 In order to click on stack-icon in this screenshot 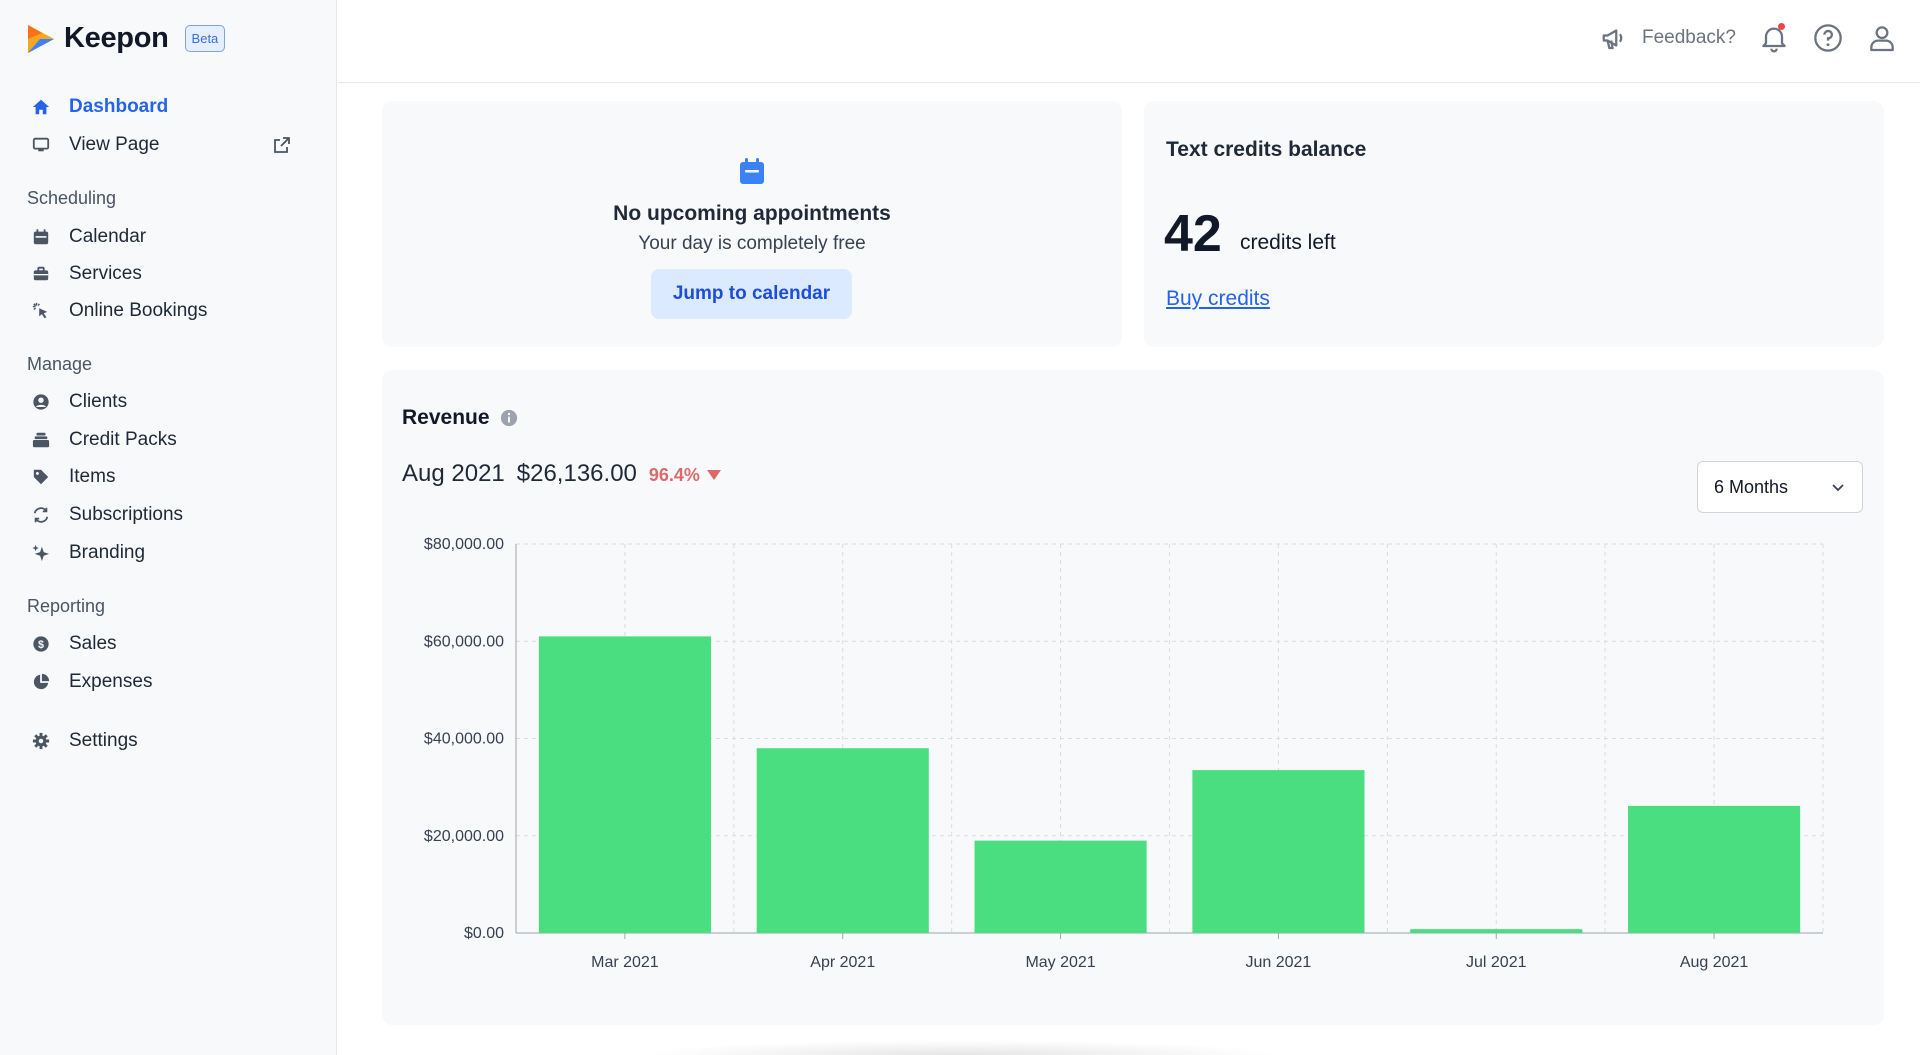, I will do `click(41, 440)`.